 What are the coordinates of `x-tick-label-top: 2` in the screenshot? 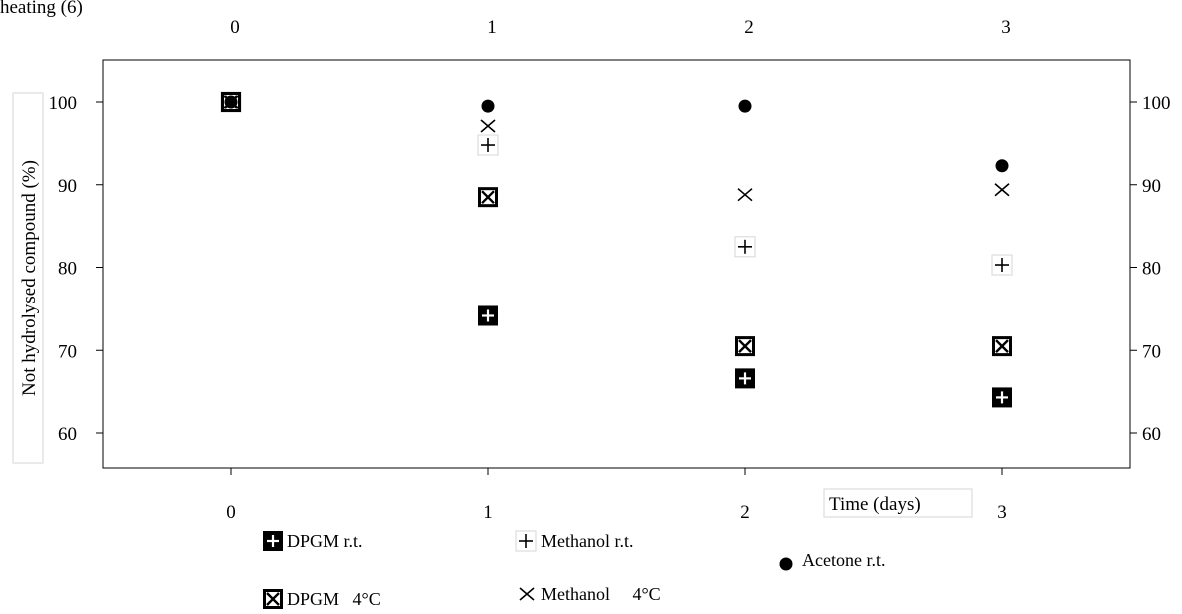 It's located at (749, 27).